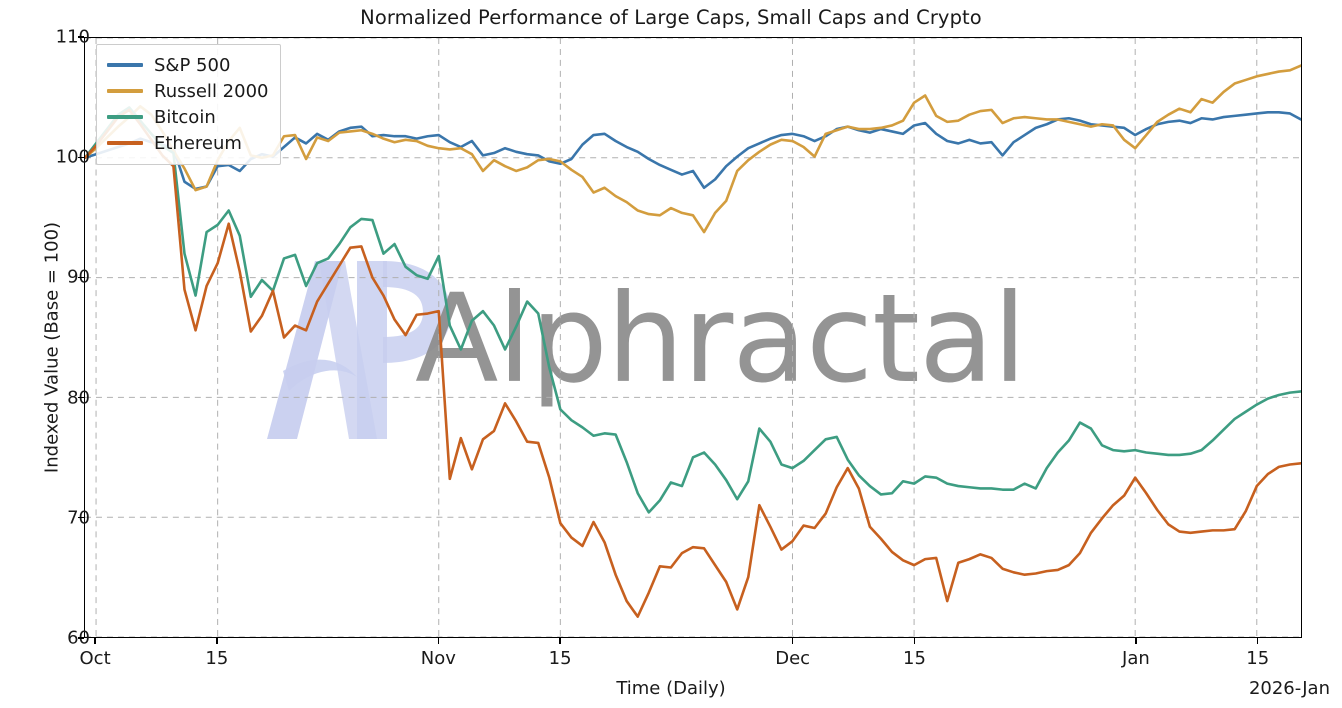 This screenshot has width=1342, height=708. I want to click on legend-item: S&P 500, so click(187, 65).